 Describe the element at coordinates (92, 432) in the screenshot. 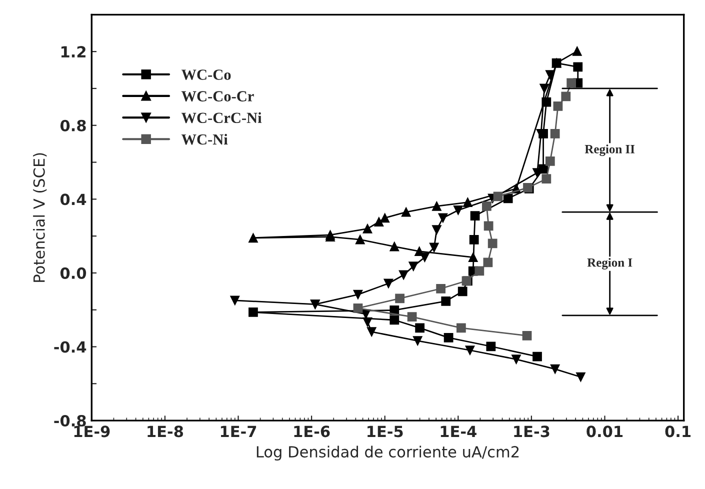

I see `x-tick-label: 1E-9` at that location.